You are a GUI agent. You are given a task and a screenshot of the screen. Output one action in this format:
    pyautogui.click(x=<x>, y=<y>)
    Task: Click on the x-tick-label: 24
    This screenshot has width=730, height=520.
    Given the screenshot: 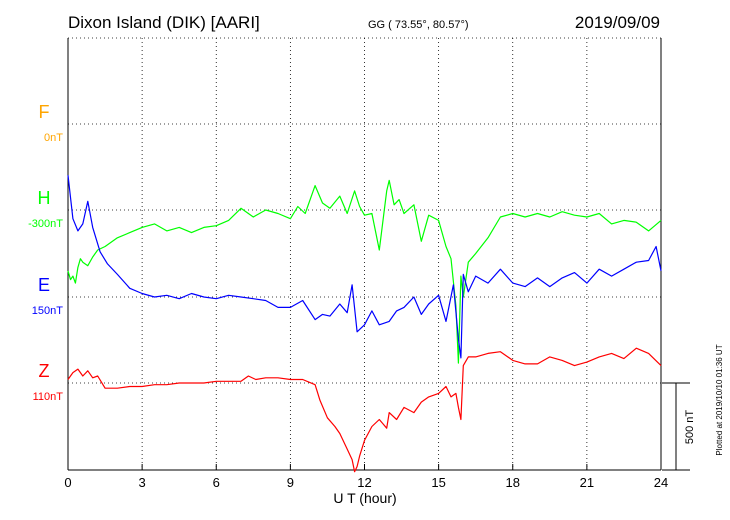 What is the action you would take?
    pyautogui.click(x=661, y=482)
    